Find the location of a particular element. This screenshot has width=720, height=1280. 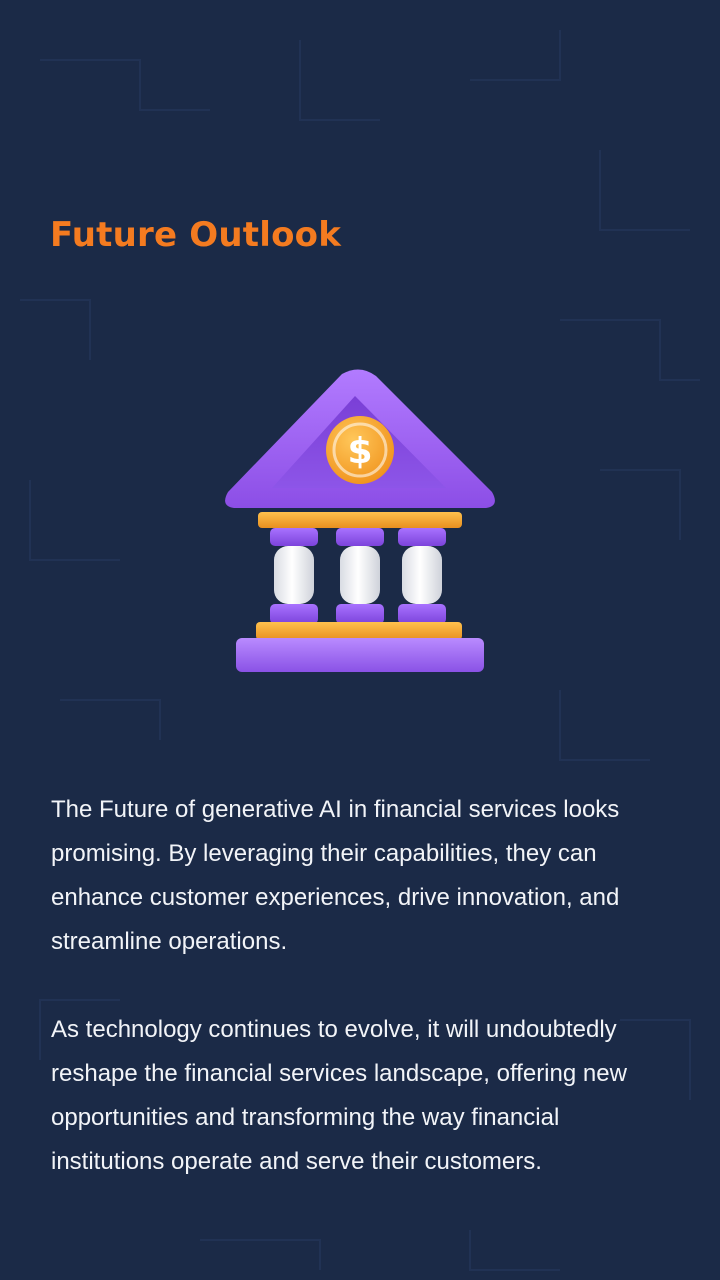

bank-icon: $ is located at coordinates (360, 520).